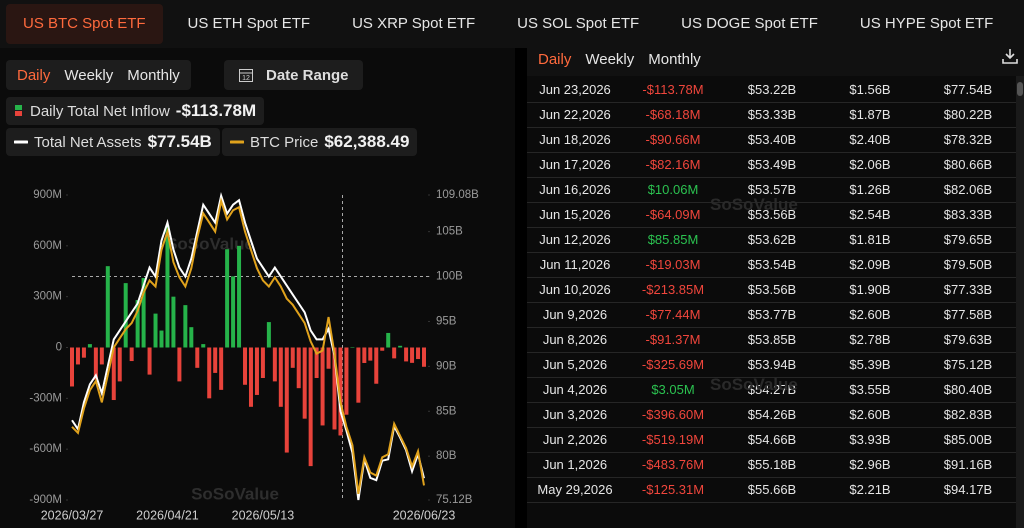  I want to click on table-row: Jun 8,2026 -$91.37M $53.85B $2.78B $79.63B, so click(771, 339).